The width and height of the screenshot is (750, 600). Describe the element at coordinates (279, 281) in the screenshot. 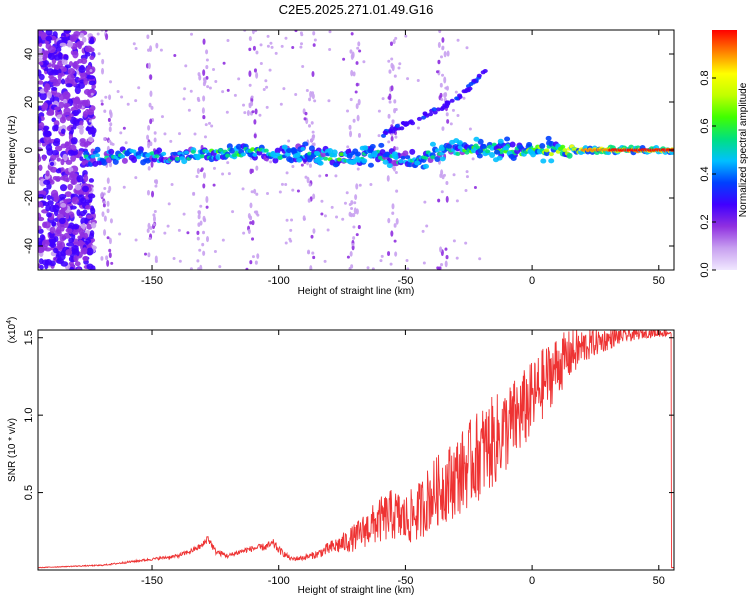

I see `x-tick-label: -100` at that location.